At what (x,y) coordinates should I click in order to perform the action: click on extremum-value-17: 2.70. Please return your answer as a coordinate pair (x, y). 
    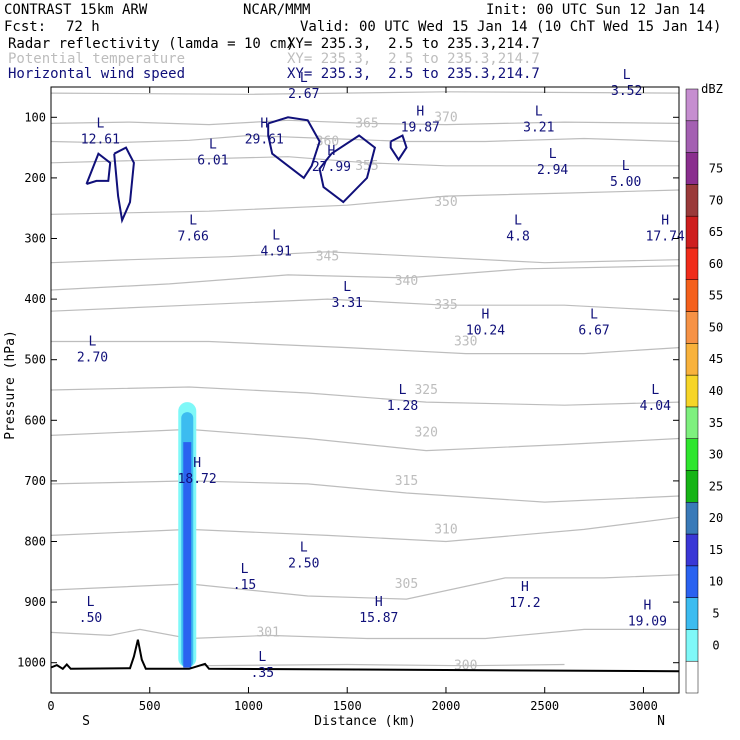
    Looking at the image, I should click on (92, 358).